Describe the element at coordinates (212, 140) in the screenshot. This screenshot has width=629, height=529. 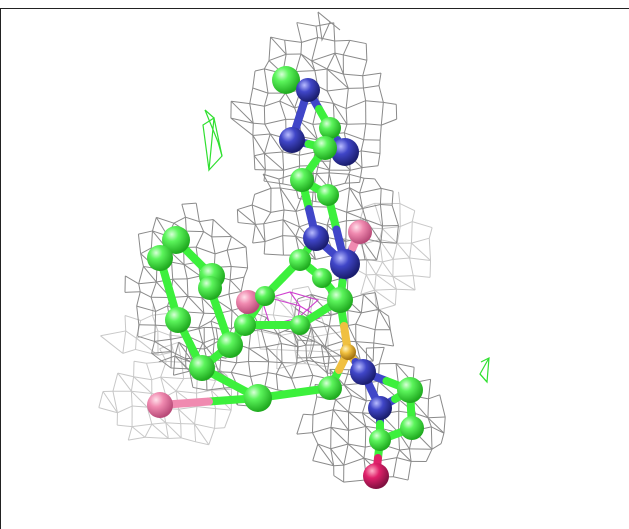
I see `difference-density-green-left` at that location.